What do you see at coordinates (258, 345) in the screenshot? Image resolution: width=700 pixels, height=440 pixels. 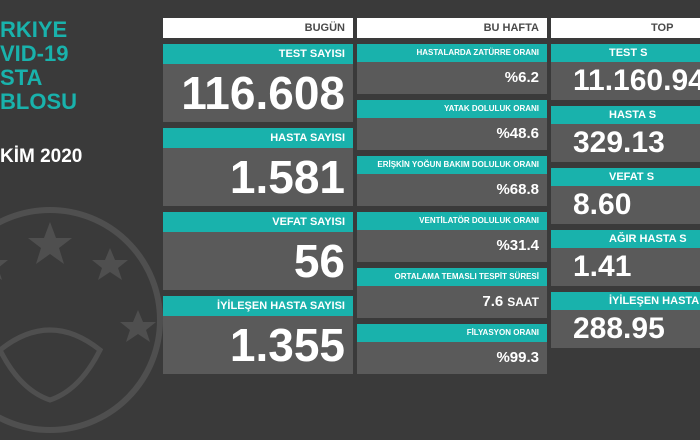 I see `stat-value: 1.355` at bounding box center [258, 345].